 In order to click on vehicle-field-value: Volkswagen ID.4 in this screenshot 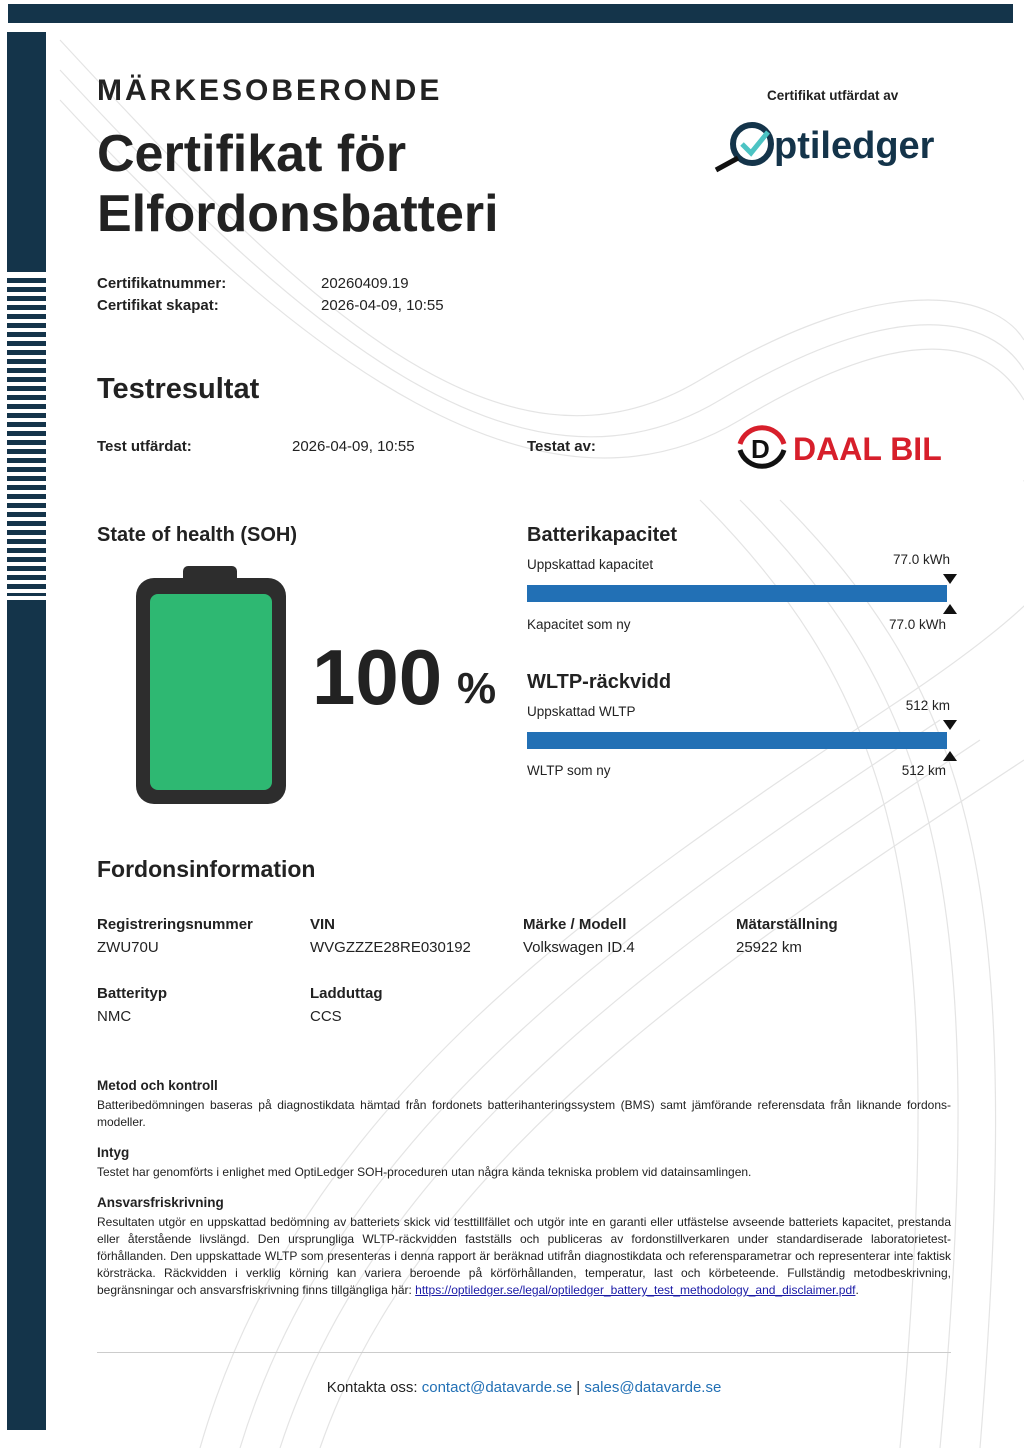, I will do `click(579, 947)`.